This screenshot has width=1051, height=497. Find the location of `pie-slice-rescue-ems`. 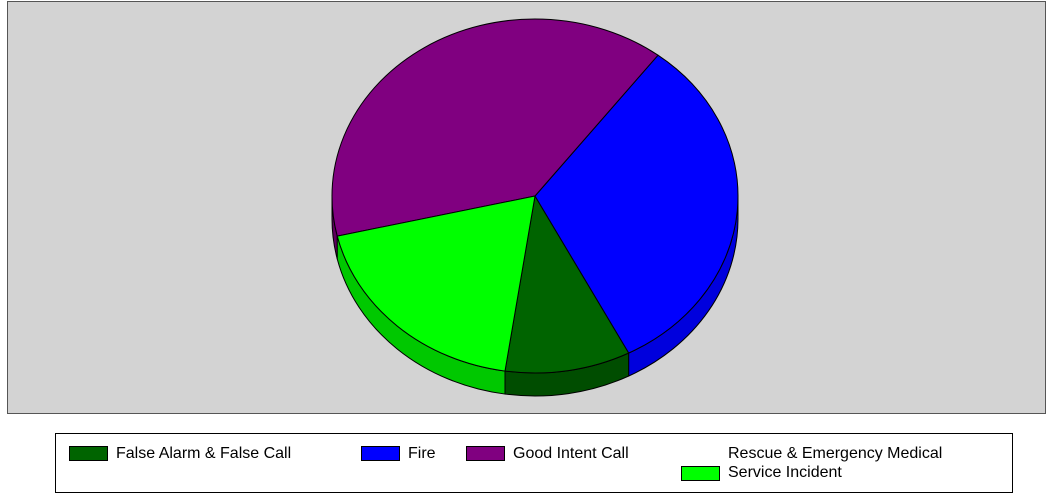

pie-slice-rescue-ems is located at coordinates (436, 283).